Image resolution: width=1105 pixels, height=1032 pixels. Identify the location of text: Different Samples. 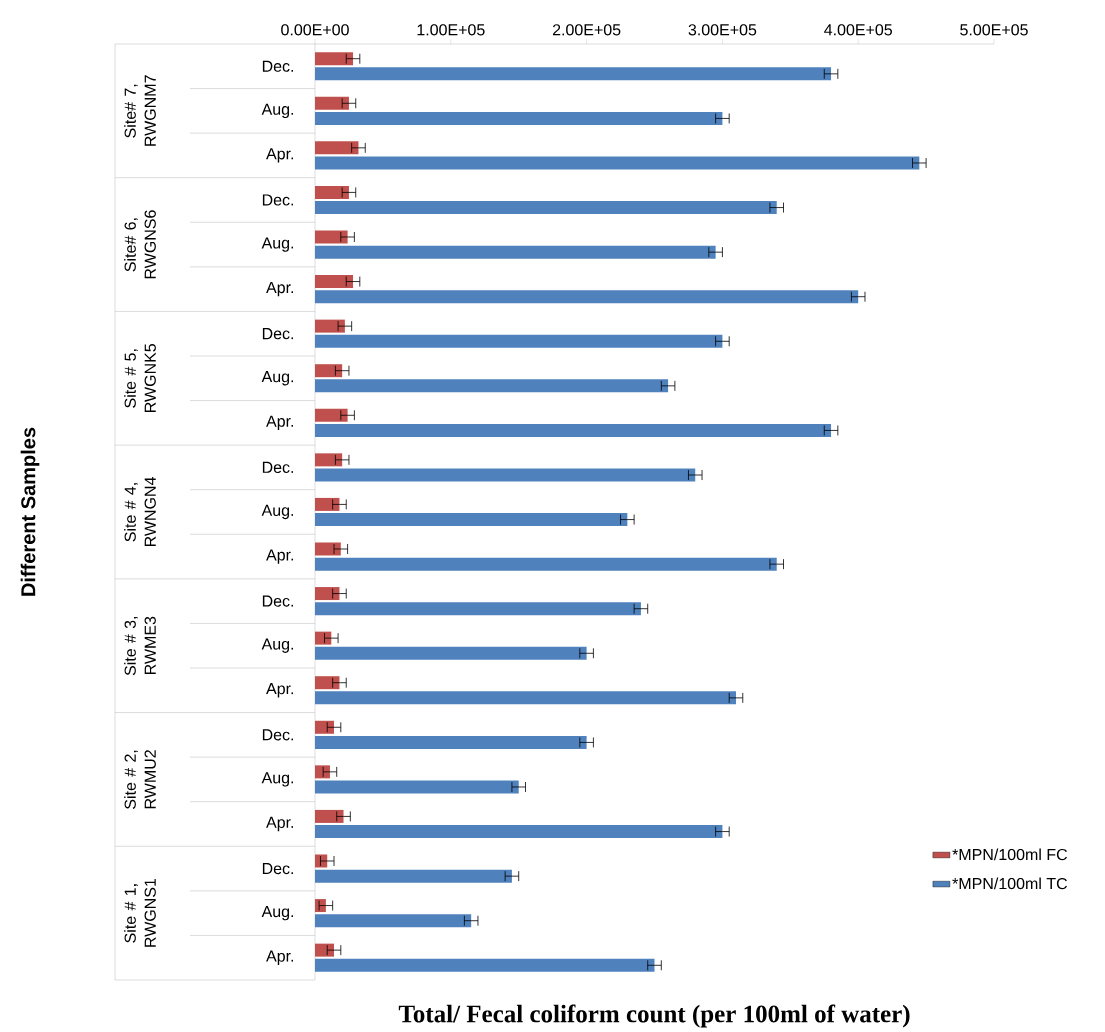
(30, 511).